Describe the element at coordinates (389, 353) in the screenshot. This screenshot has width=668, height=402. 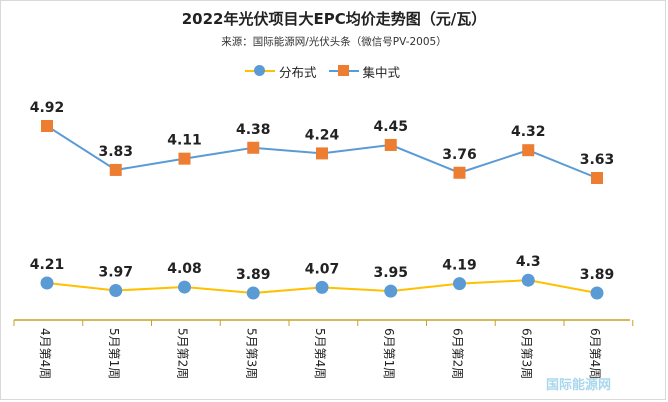
I see `x-tick-label: 6月第1周` at that location.